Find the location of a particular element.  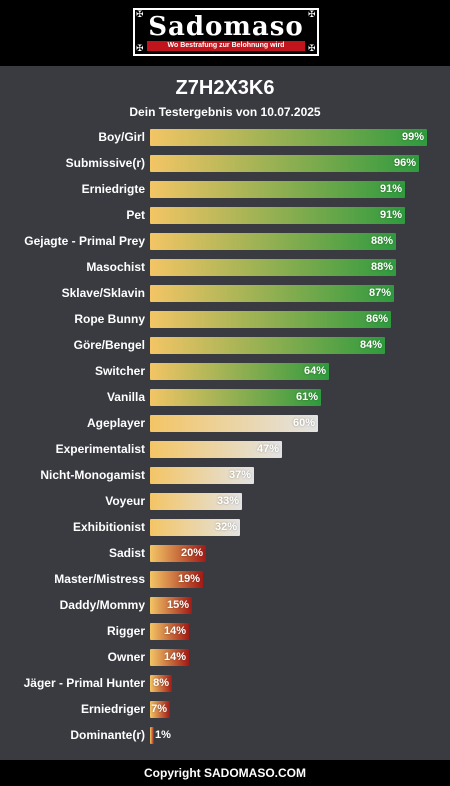

result-row: Exhibitionist 32% is located at coordinates (225, 527).